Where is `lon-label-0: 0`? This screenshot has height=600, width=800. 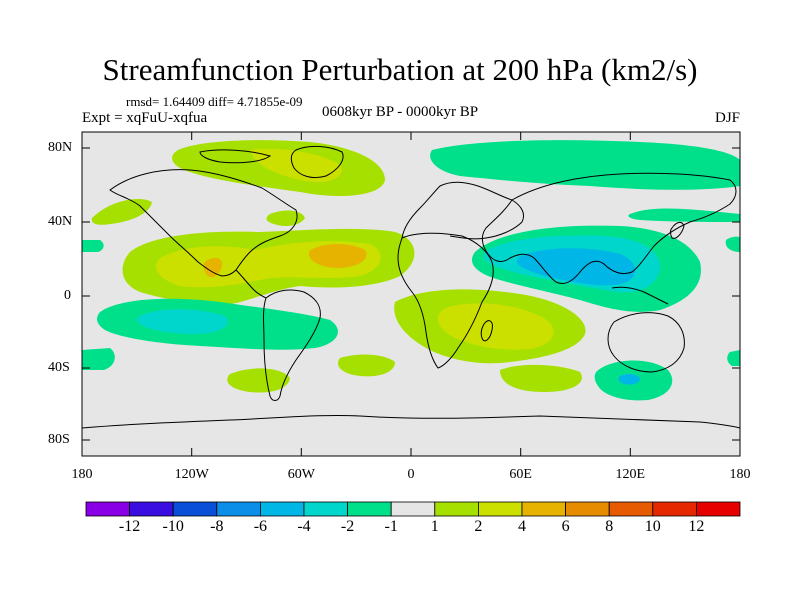
lon-label-0: 0 is located at coordinates (411, 474).